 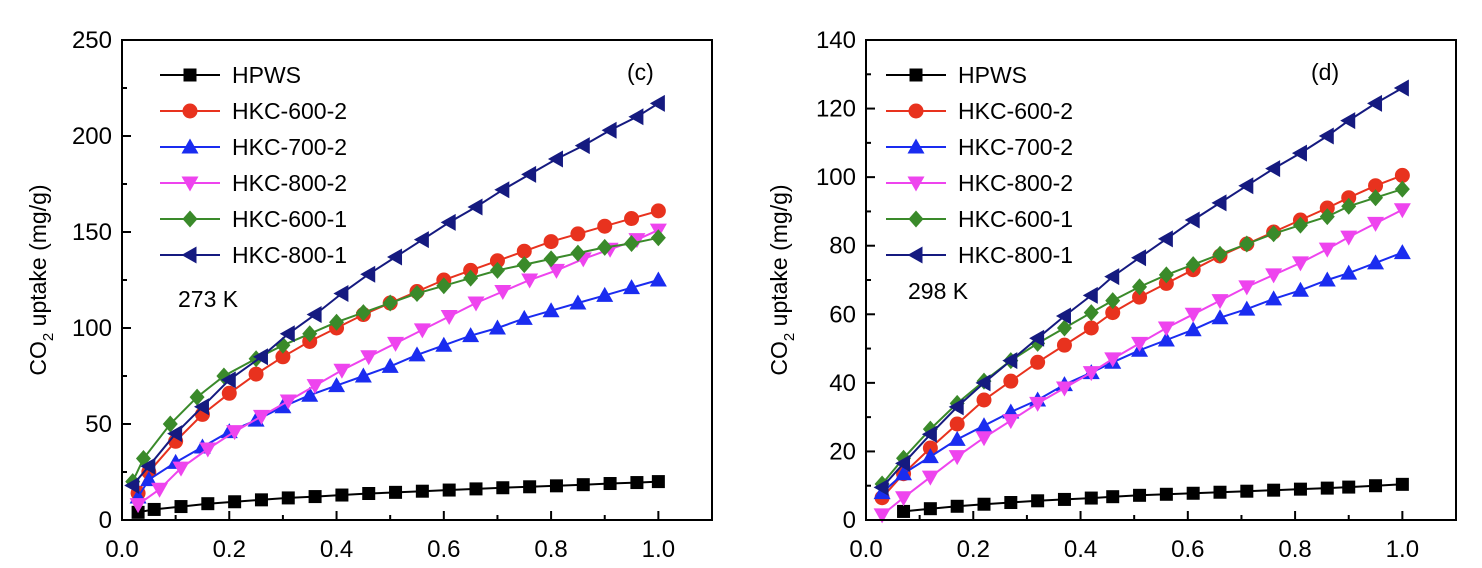 What do you see at coordinates (640, 72) in the screenshot?
I see `panel-label: (c)` at bounding box center [640, 72].